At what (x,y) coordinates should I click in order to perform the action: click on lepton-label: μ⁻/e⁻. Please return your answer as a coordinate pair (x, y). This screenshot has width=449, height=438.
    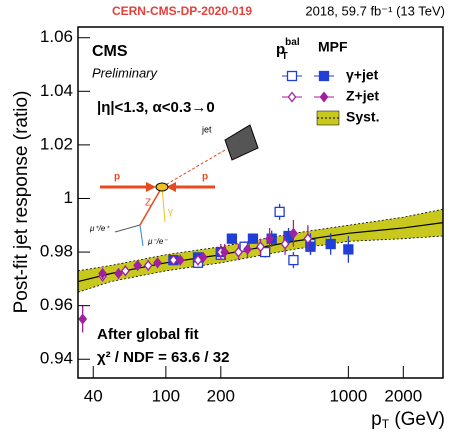
    Looking at the image, I should click on (157, 241).